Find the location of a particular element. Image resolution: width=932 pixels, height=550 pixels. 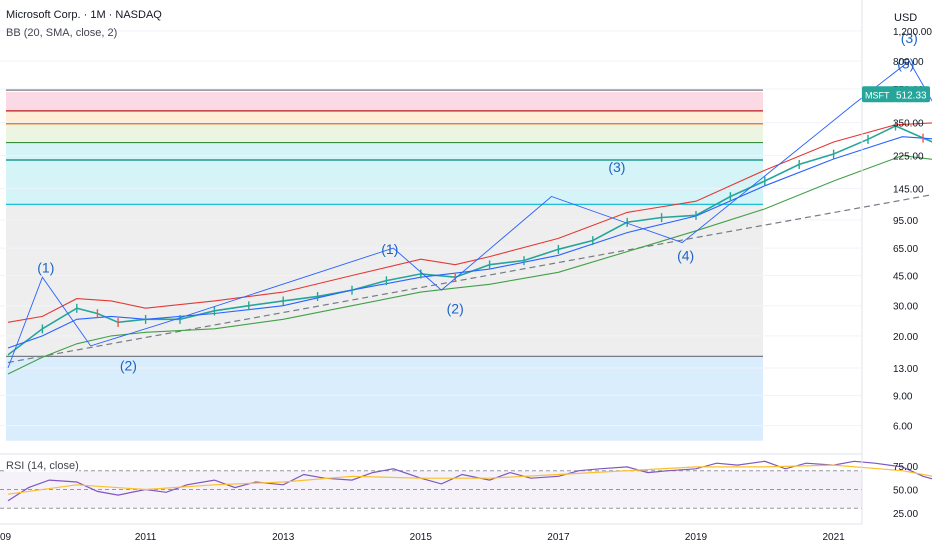

symbol-tag-label: MSFT is located at coordinates (877, 95).